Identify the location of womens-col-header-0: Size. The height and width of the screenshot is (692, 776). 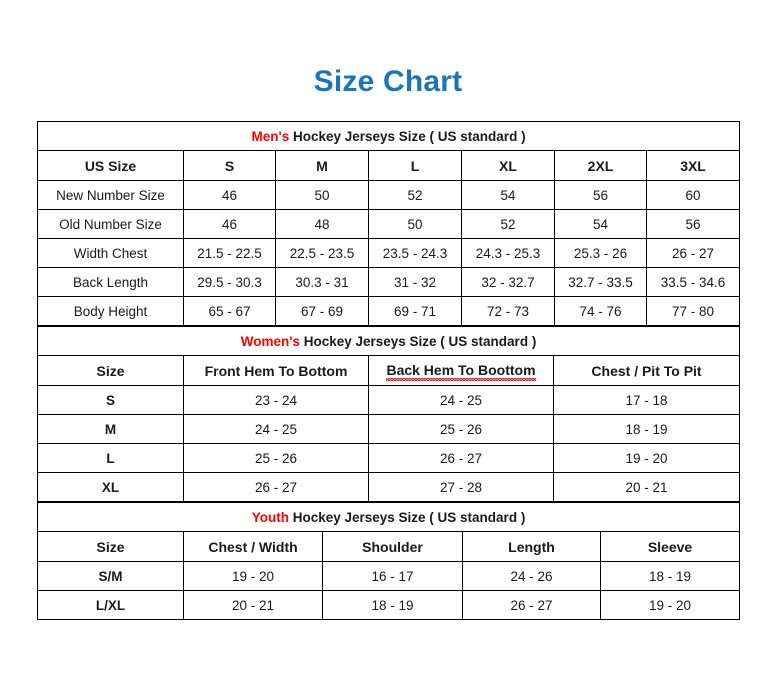
(110, 370).